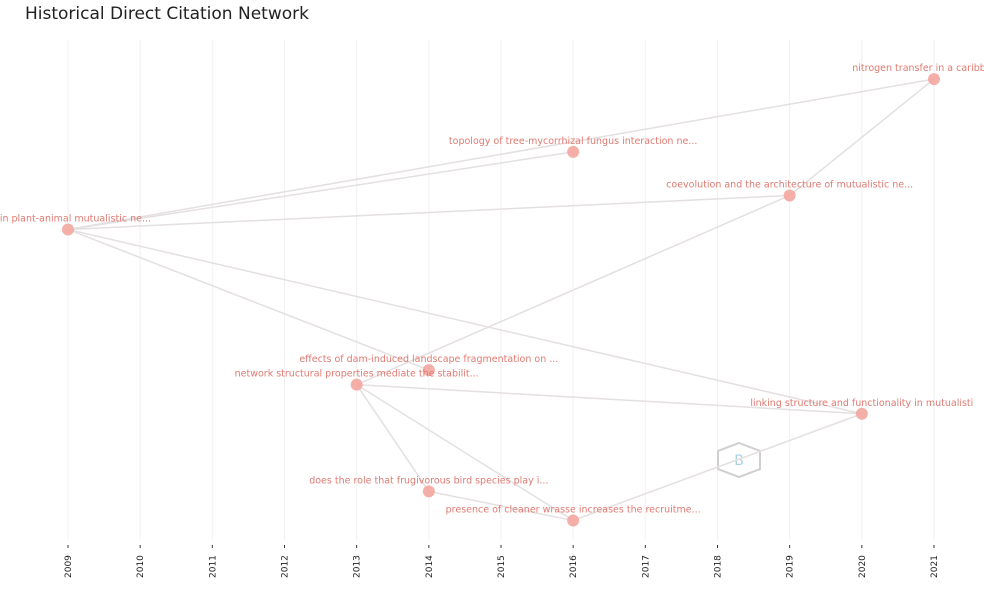  I want to click on svg-text: B, so click(739, 461).